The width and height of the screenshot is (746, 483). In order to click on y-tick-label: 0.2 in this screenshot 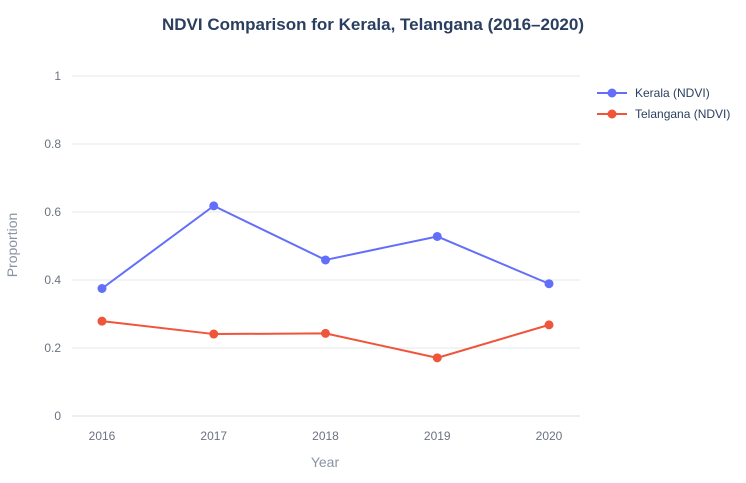, I will do `click(52, 348)`.